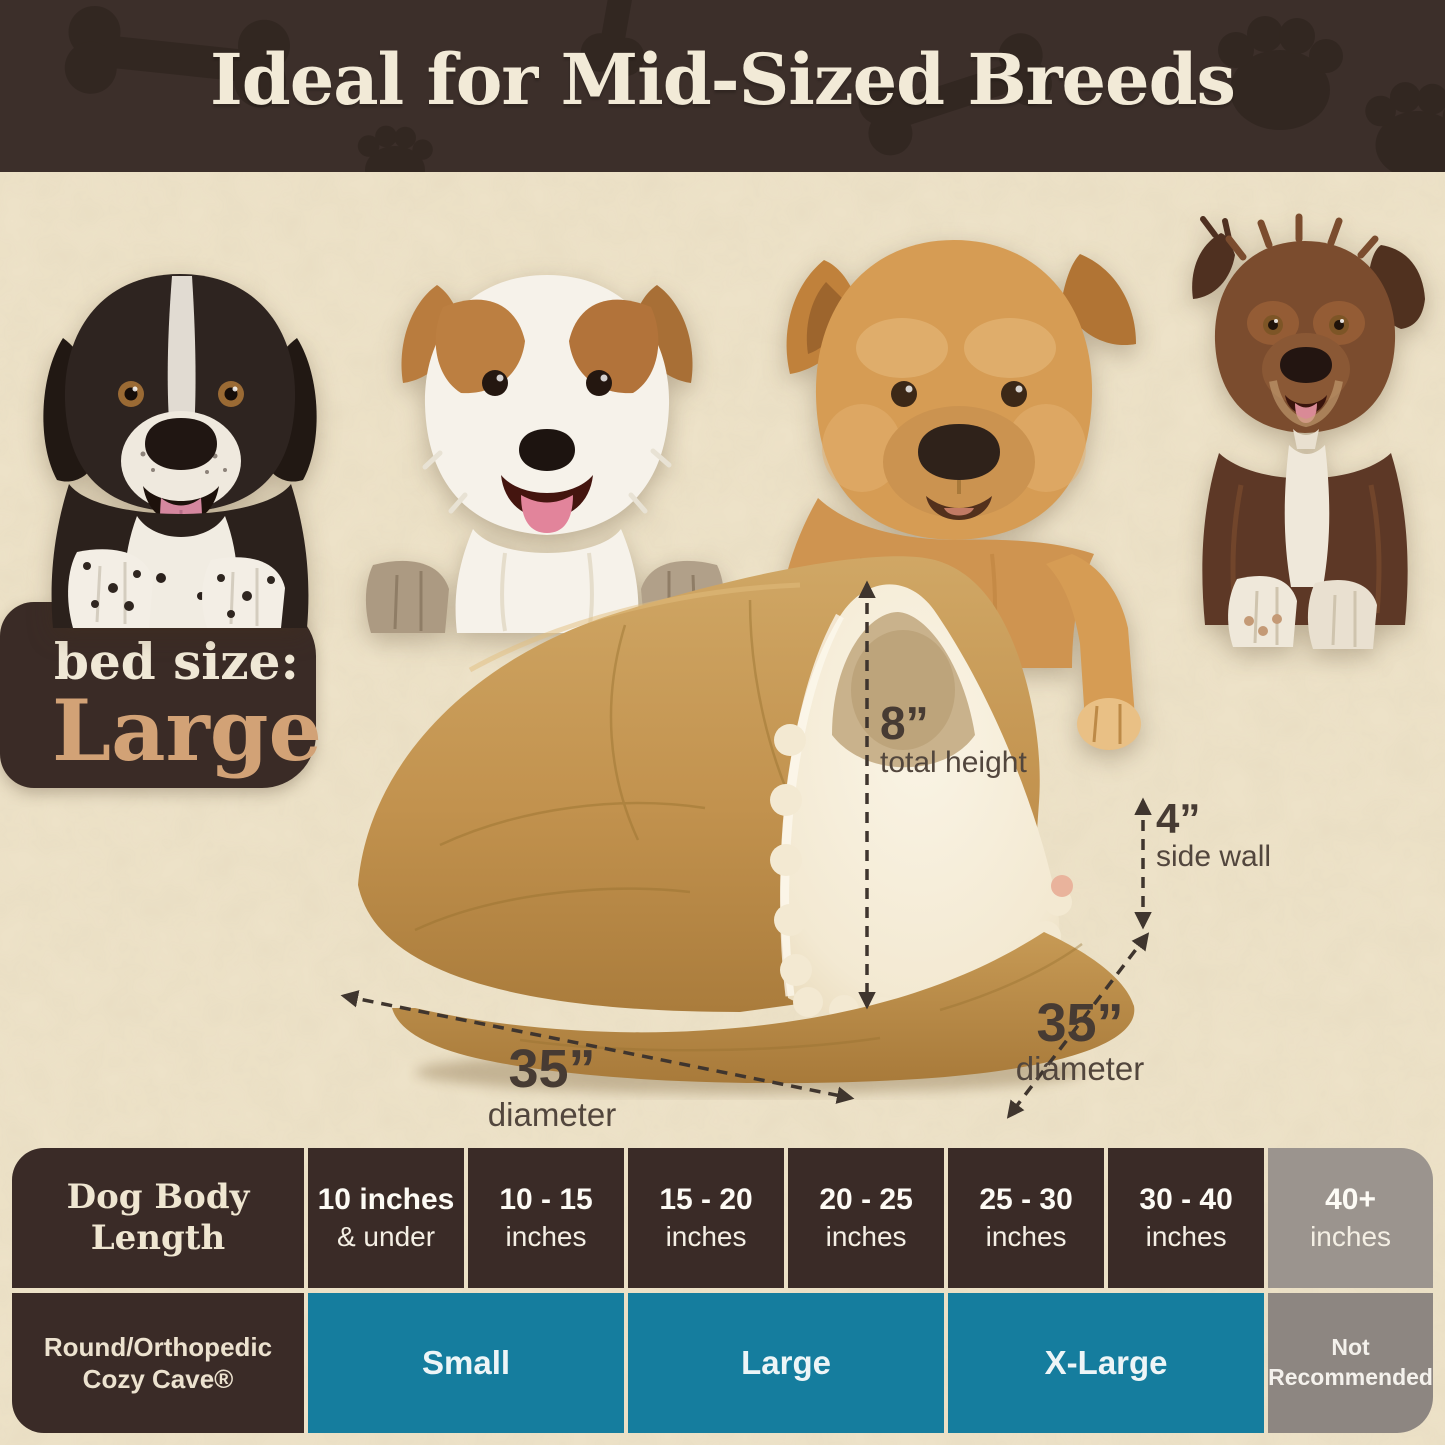 This screenshot has width=1445, height=1445. I want to click on chart-row2-header: Round/Orthopedic Cozy Cave®, so click(158, 1363).